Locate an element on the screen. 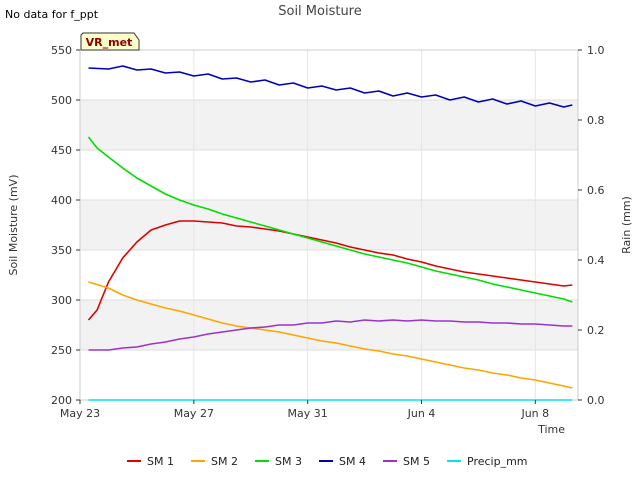 This screenshot has height=480, width=640. y2-tick-label-2: 0.4 is located at coordinates (596, 260).